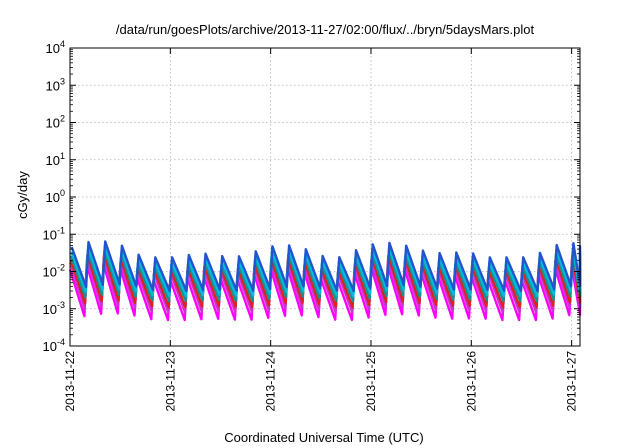 The width and height of the screenshot is (640, 448). What do you see at coordinates (62, 156) in the screenshot?
I see `y-tick-exponent: 1` at bounding box center [62, 156].